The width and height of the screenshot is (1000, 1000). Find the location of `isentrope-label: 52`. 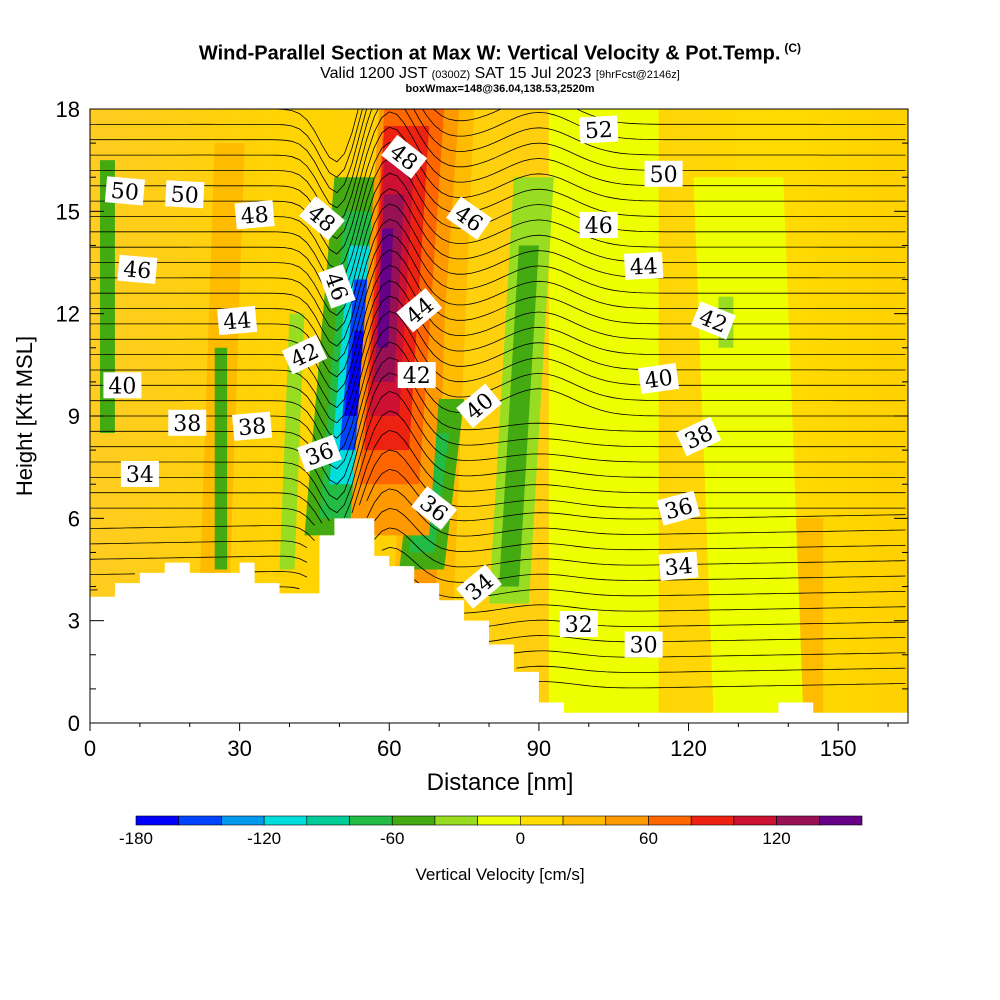

isentrope-label: 52 is located at coordinates (599, 129).